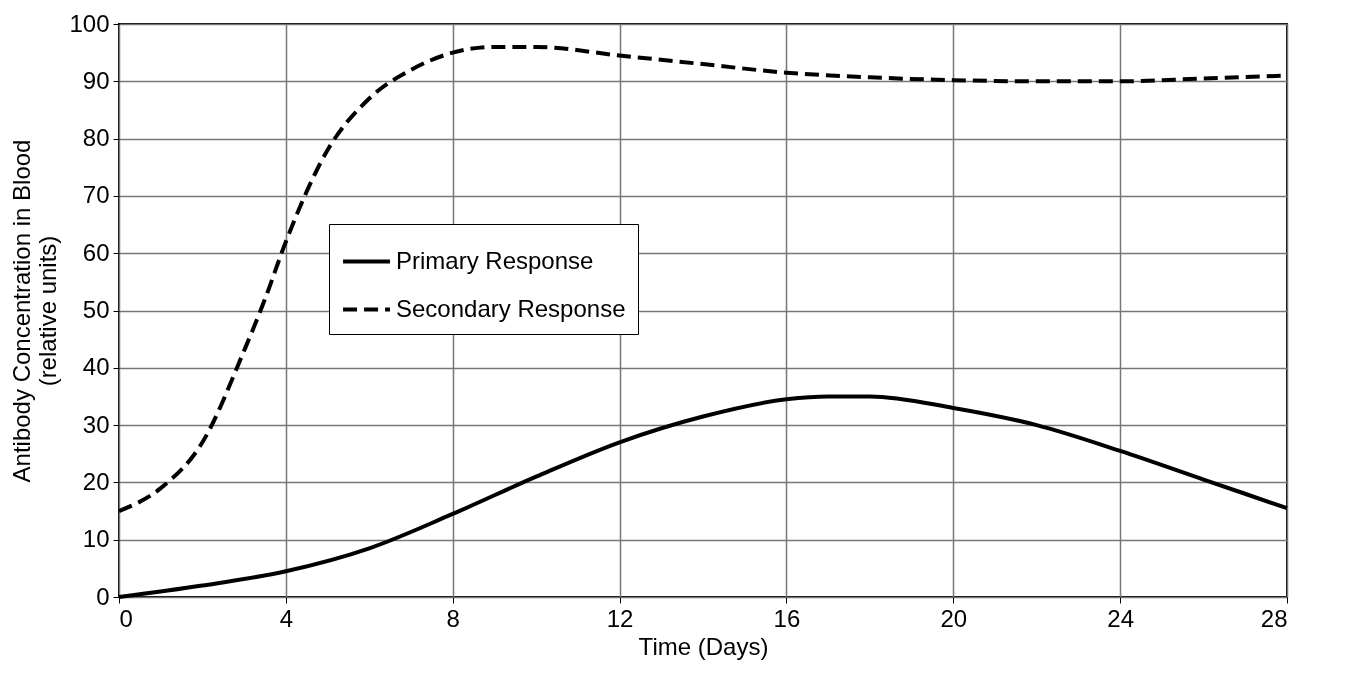  Describe the element at coordinates (96, 367) in the screenshot. I see `y-tick-label: 40` at that location.